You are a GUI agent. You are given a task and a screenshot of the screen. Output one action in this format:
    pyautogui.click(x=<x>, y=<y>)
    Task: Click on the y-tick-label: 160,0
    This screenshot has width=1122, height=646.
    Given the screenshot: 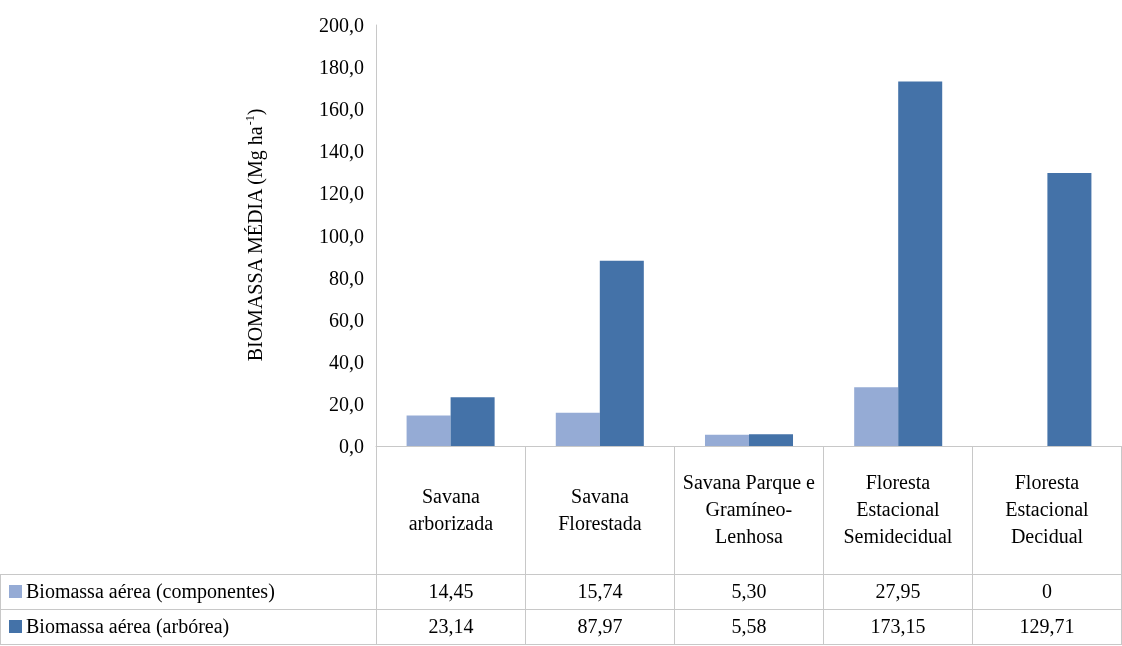 What is the action you would take?
    pyautogui.click(x=341, y=109)
    